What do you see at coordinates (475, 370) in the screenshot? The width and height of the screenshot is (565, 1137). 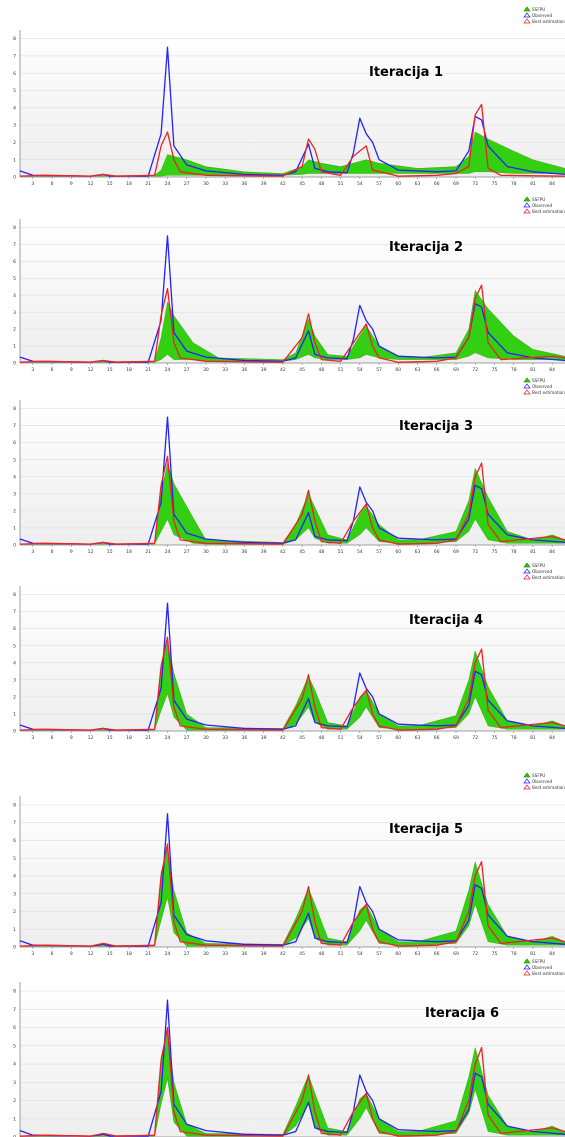 I see `x-tick-label: 72` at bounding box center [475, 370].